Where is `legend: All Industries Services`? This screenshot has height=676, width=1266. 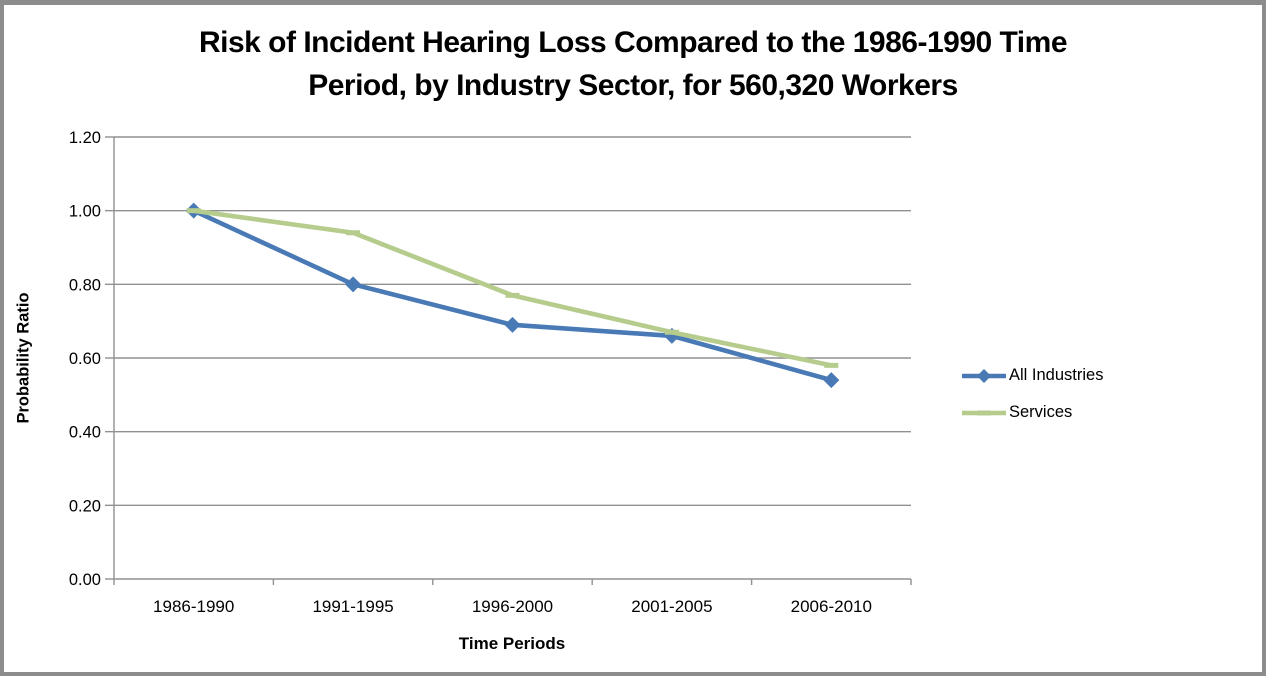 legend: All Industries Services is located at coordinates (1032, 394).